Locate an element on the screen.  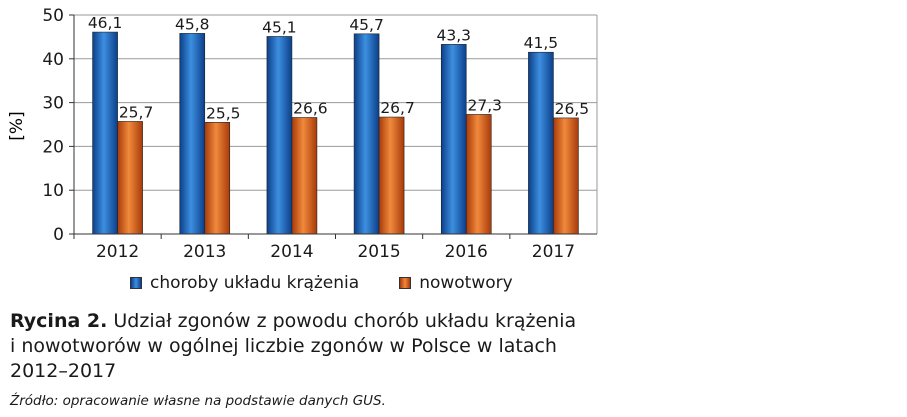
x-tick-label: 2017 is located at coordinates (553, 252).